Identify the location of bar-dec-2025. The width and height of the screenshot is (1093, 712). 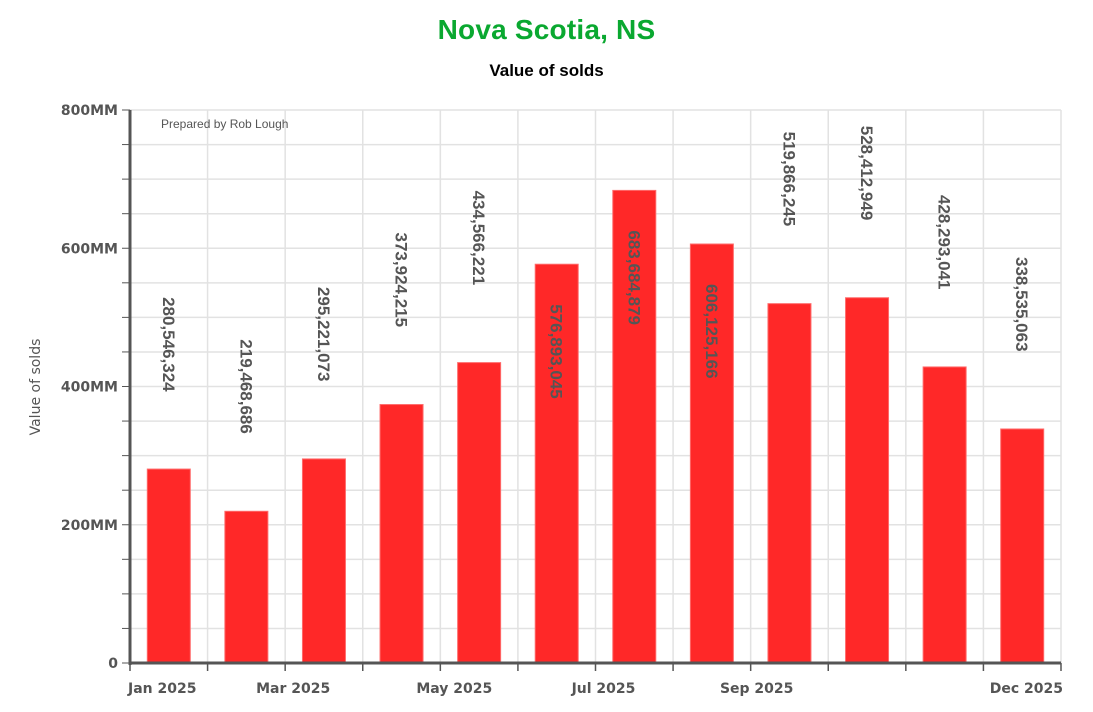
(1022, 546).